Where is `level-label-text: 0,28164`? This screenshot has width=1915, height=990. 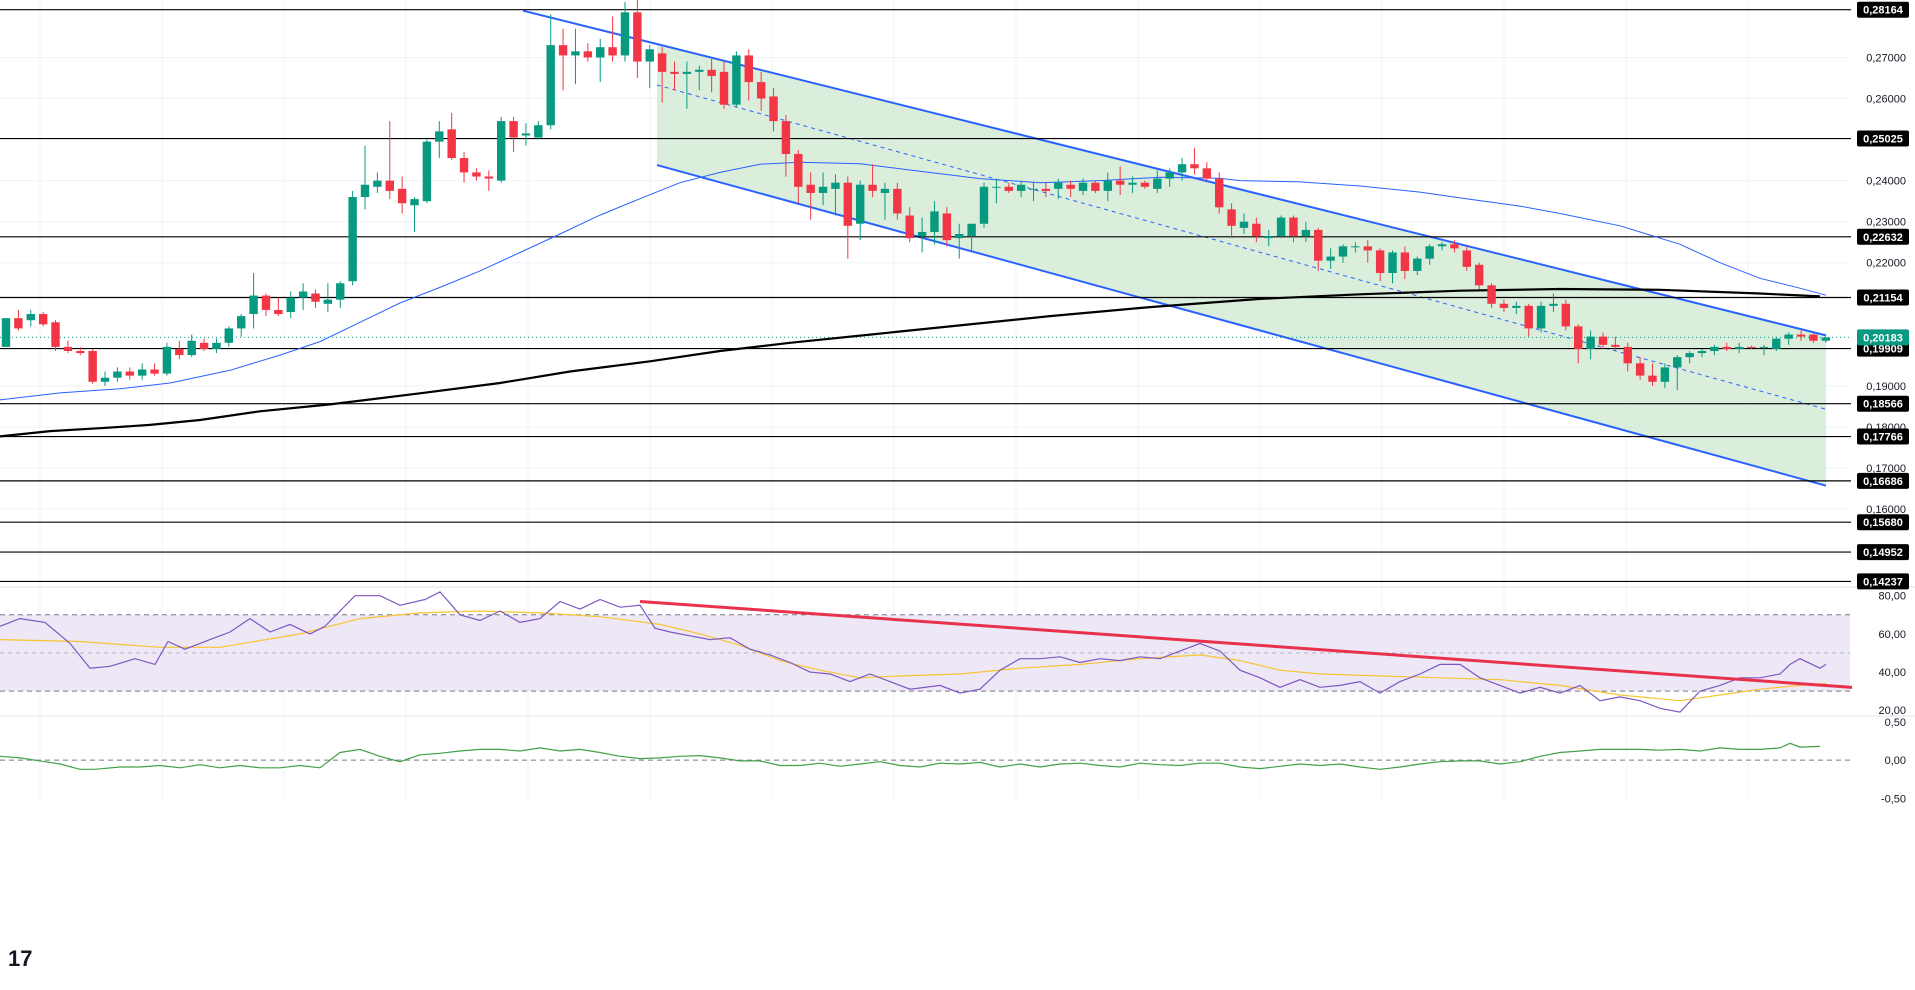
level-label-text: 0,28164 is located at coordinates (1883, 11).